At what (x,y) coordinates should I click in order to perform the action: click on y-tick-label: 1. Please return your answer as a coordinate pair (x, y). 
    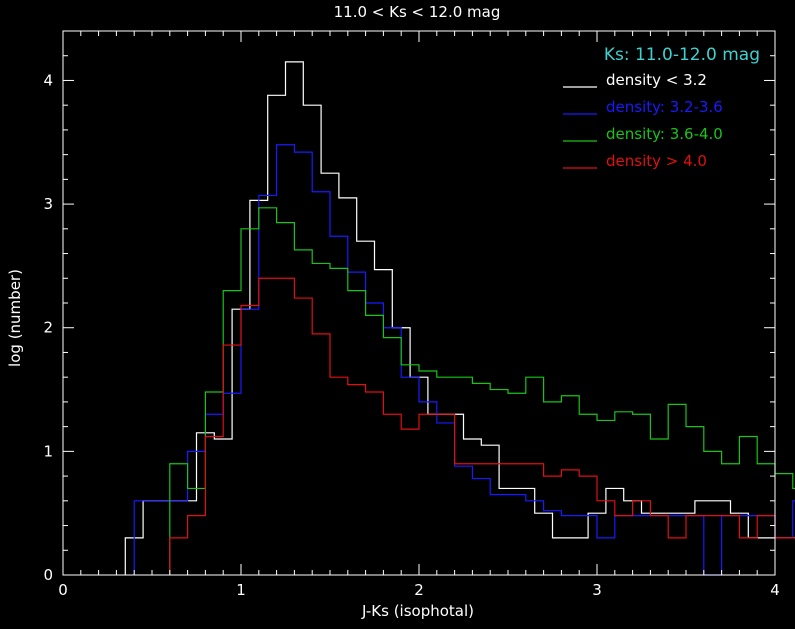
    Looking at the image, I should click on (48, 451).